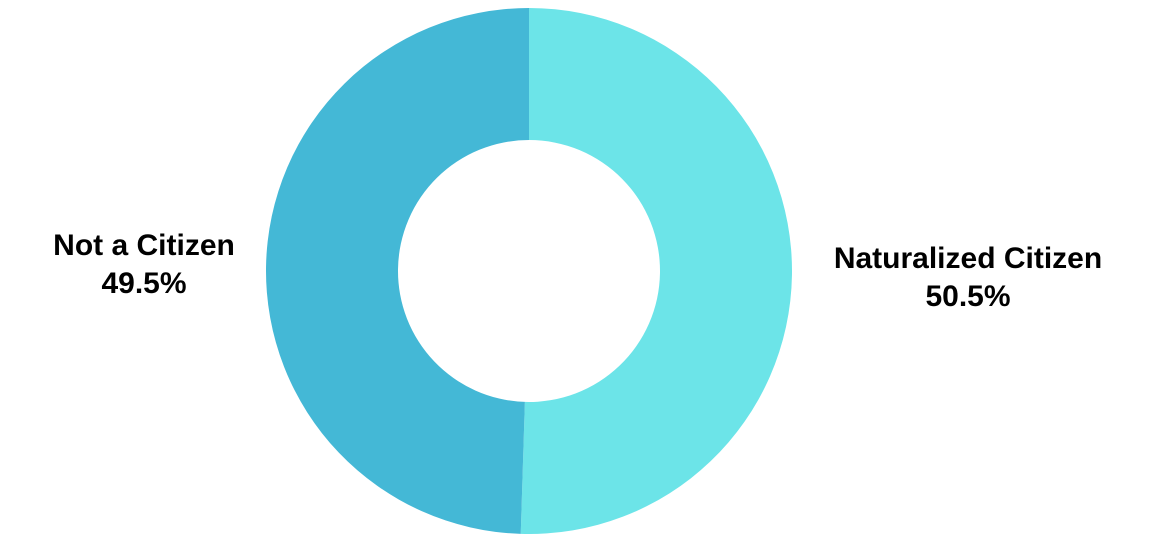 The height and width of the screenshot is (536, 1176). Describe the element at coordinates (968, 278) in the screenshot. I see `slice-label-naturalized-citizen: Naturalized Citizen 50.5%` at that location.